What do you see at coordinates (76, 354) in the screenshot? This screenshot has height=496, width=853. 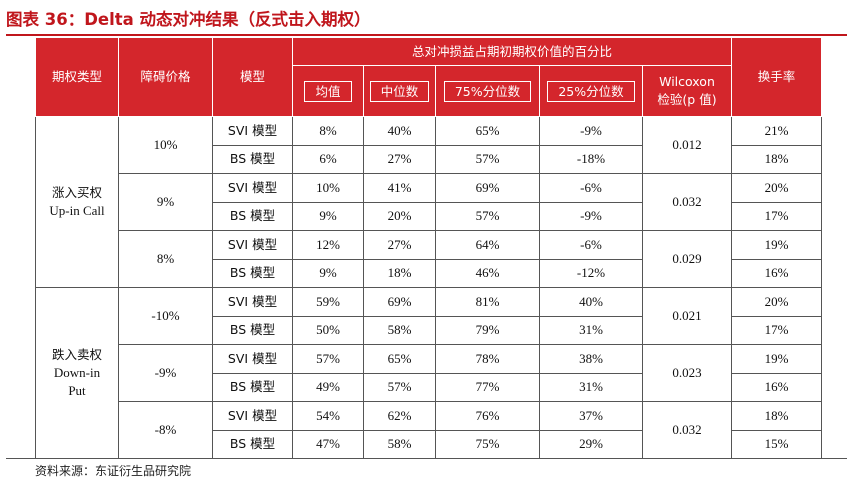 I see `option-type-cn: 跌入卖权` at bounding box center [76, 354].